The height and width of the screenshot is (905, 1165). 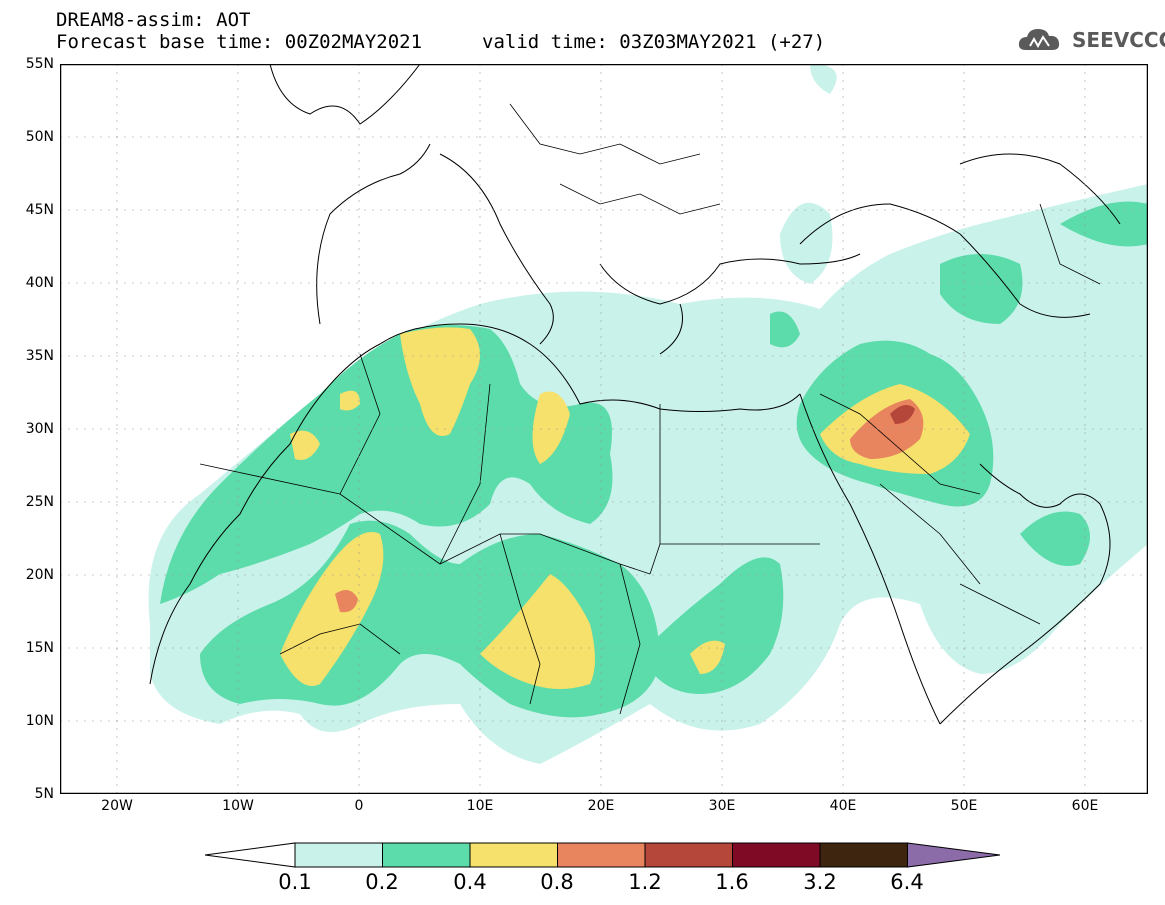 I want to click on colorbar-label-0.4: 0.4, so click(x=470, y=882).